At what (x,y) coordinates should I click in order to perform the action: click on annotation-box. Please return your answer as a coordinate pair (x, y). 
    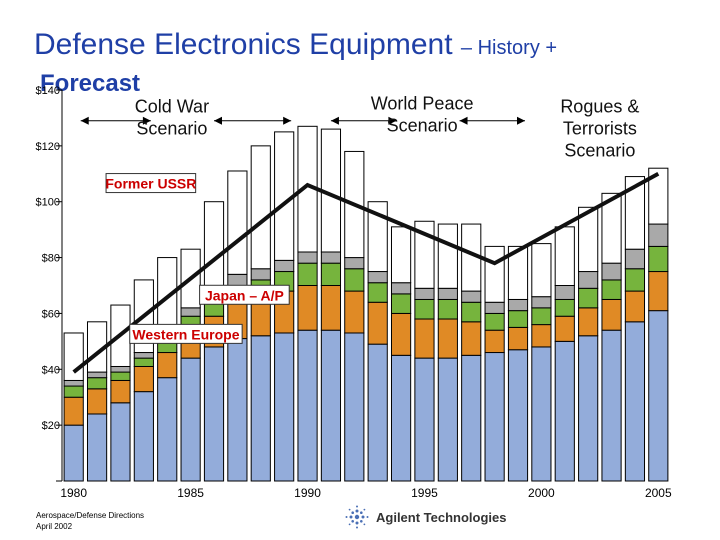
    Looking at the image, I should click on (244, 294).